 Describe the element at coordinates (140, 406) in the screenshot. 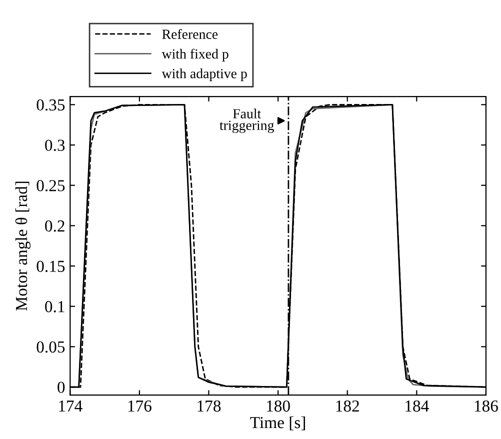

I see `x-tick-label: 176` at that location.